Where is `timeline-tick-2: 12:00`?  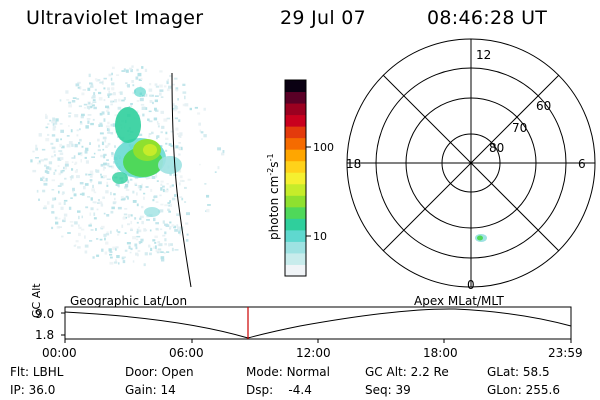
timeline-tick-2: 12:00 is located at coordinates (313, 353).